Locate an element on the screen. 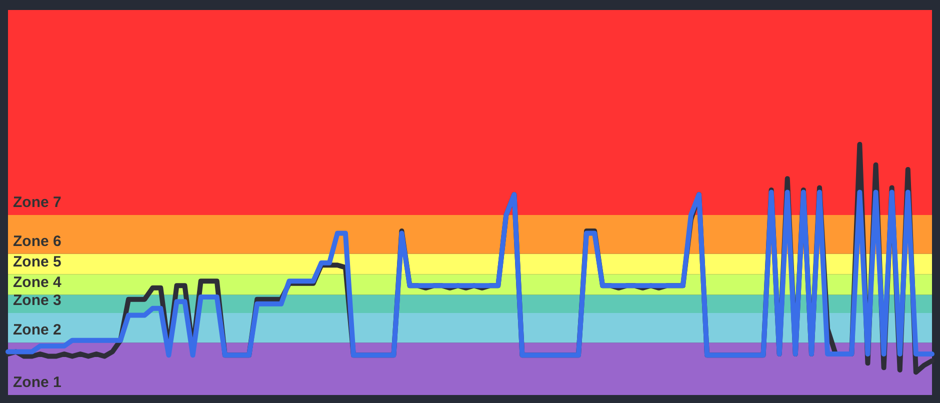 This screenshot has height=403, width=940. band-label: Zone 6 is located at coordinates (37, 241).